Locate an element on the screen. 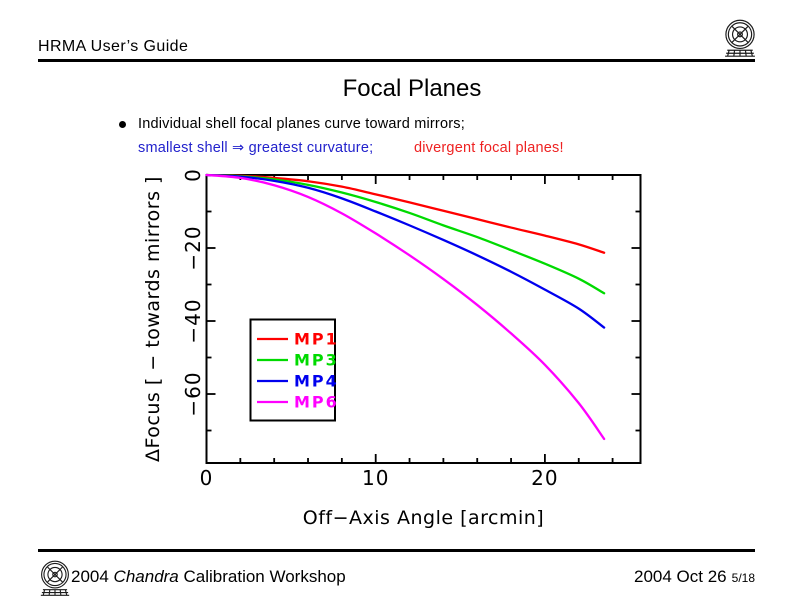 This screenshot has height=612, width=792. x-tick-label: 20 is located at coordinates (544, 478).